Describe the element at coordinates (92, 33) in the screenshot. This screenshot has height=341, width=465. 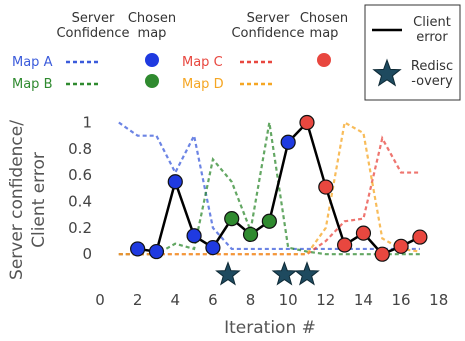
I see `legend-confidence-header-line2: Confidence` at that location.